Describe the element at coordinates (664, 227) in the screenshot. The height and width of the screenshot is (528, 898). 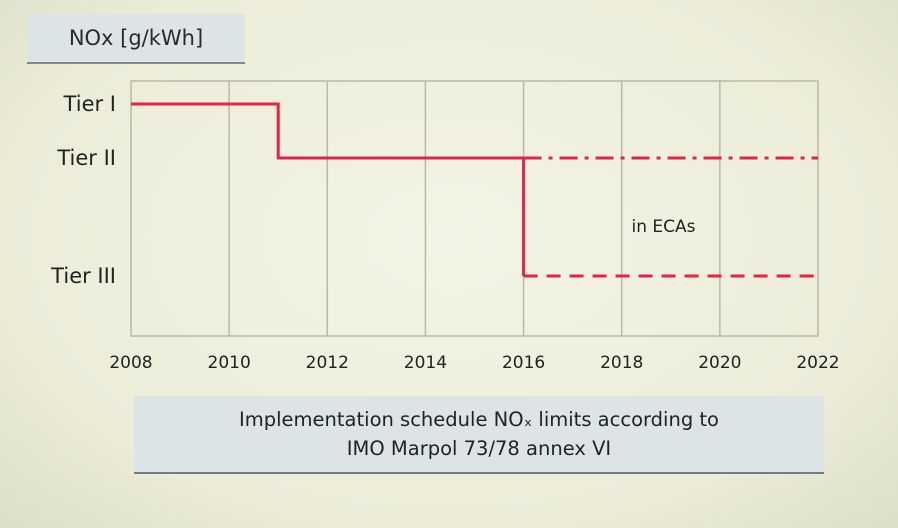
I see `annotation-in-ecas: in ECAs` at that location.